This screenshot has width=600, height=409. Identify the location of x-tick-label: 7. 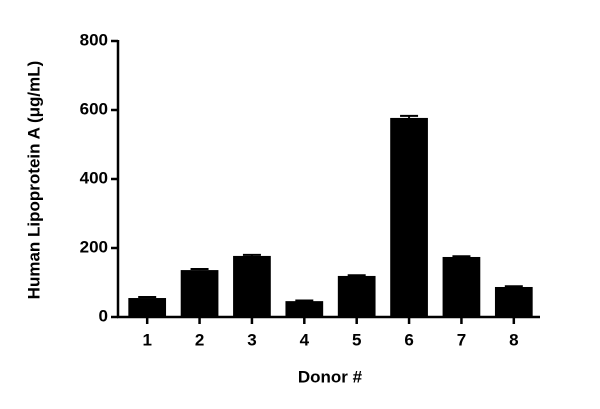
(461, 339).